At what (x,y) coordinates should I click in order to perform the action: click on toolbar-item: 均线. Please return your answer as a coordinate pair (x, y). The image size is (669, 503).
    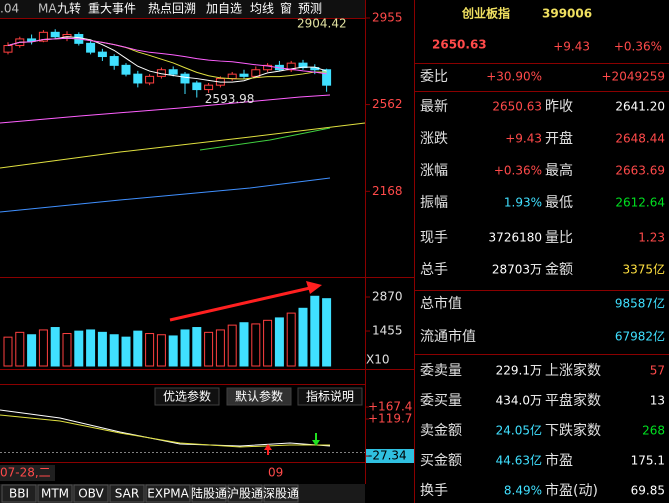
    Looking at the image, I should click on (262, 9).